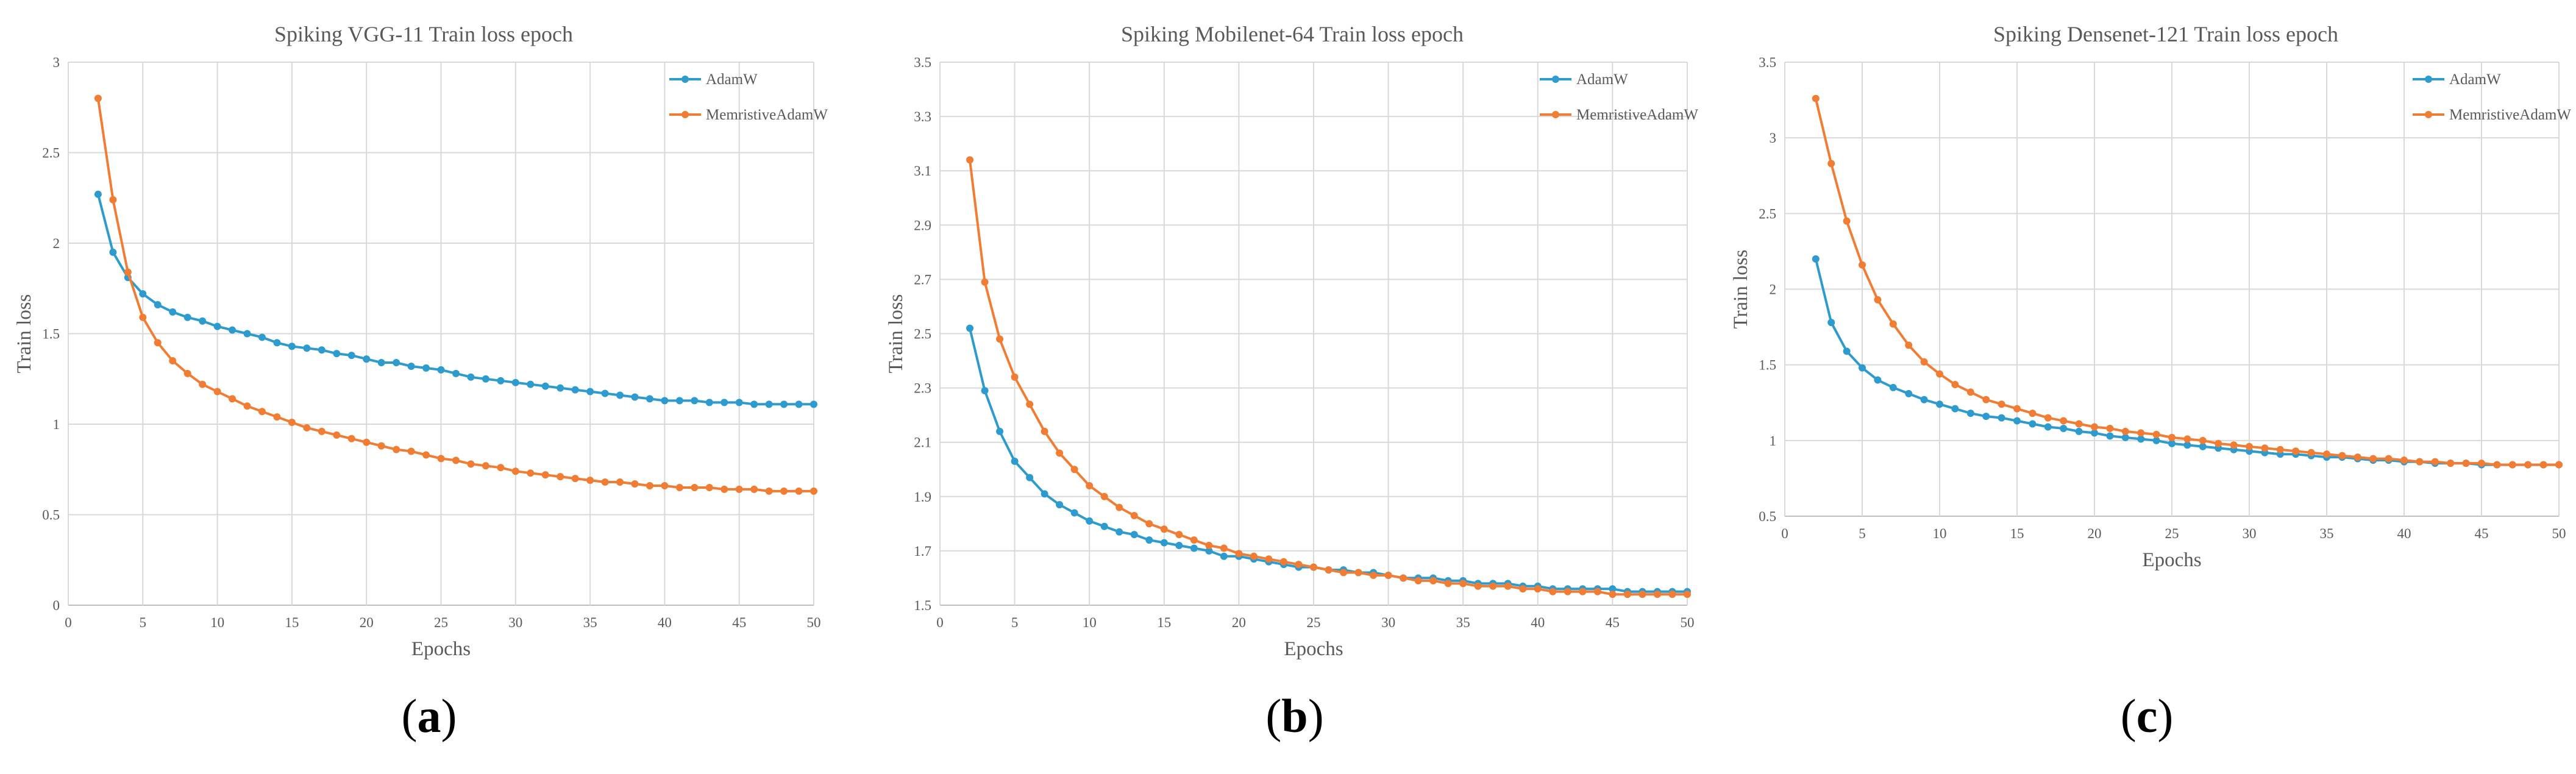  Describe the element at coordinates (922, 171) in the screenshot. I see `y-tick-label: 3.1` at that location.